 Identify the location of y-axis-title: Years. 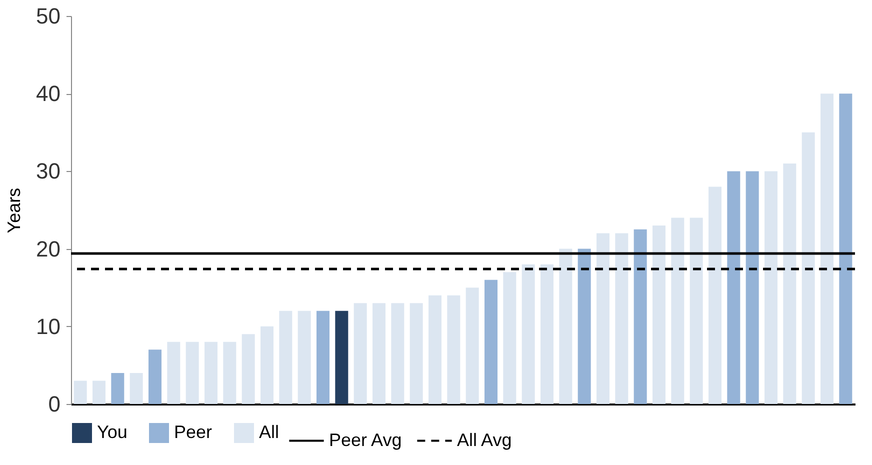
(14, 211).